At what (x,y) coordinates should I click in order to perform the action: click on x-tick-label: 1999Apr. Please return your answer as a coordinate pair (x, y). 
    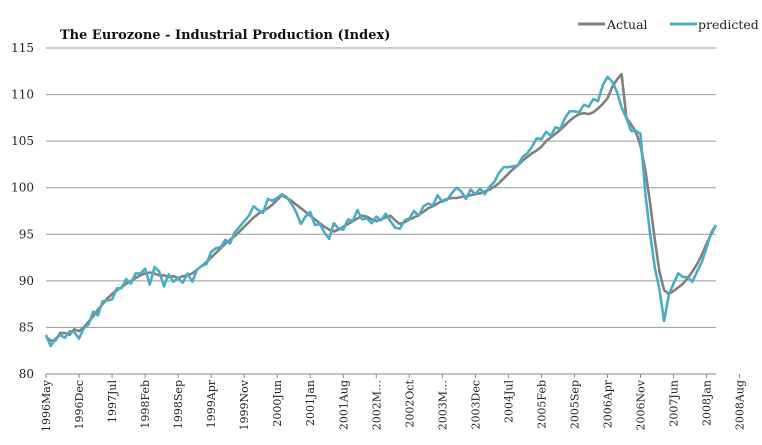
    Looking at the image, I should click on (211, 403).